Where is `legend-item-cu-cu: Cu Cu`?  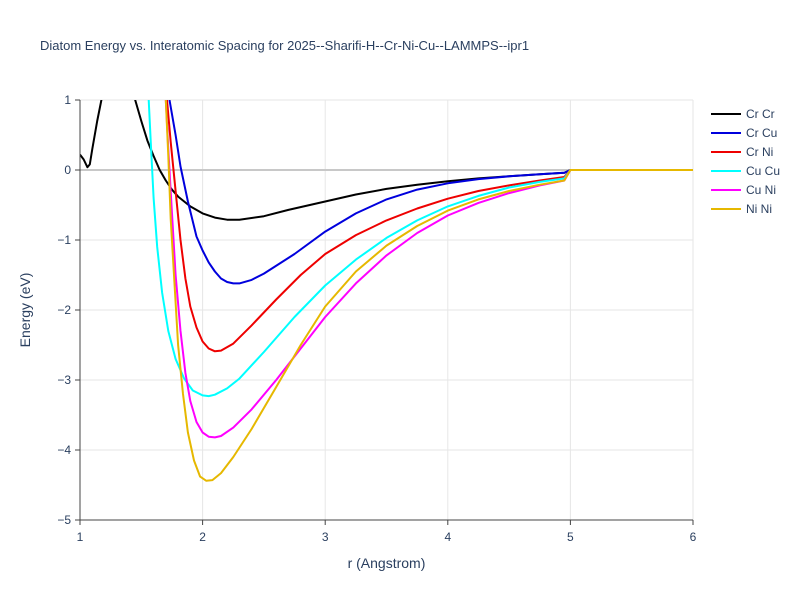
legend-item-cu-cu: Cu Cu is located at coordinates (745, 171).